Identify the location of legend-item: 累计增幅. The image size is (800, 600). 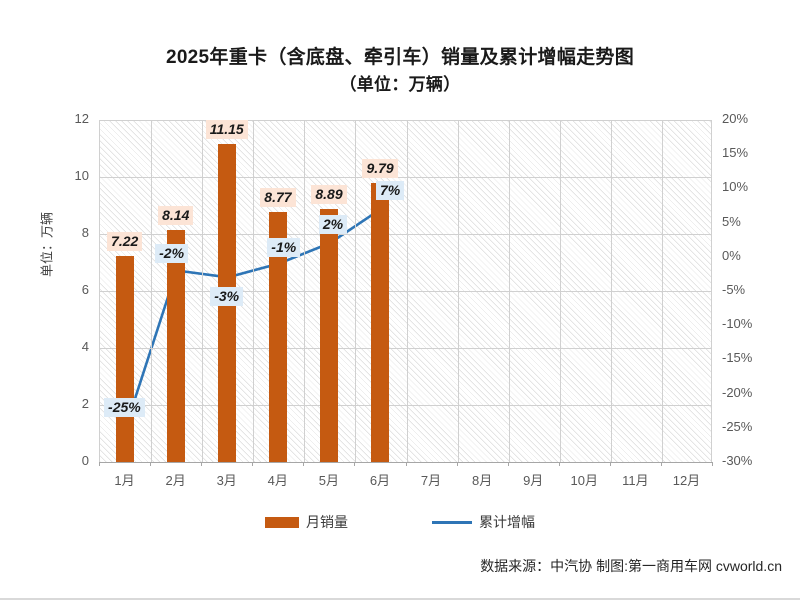
(483, 522).